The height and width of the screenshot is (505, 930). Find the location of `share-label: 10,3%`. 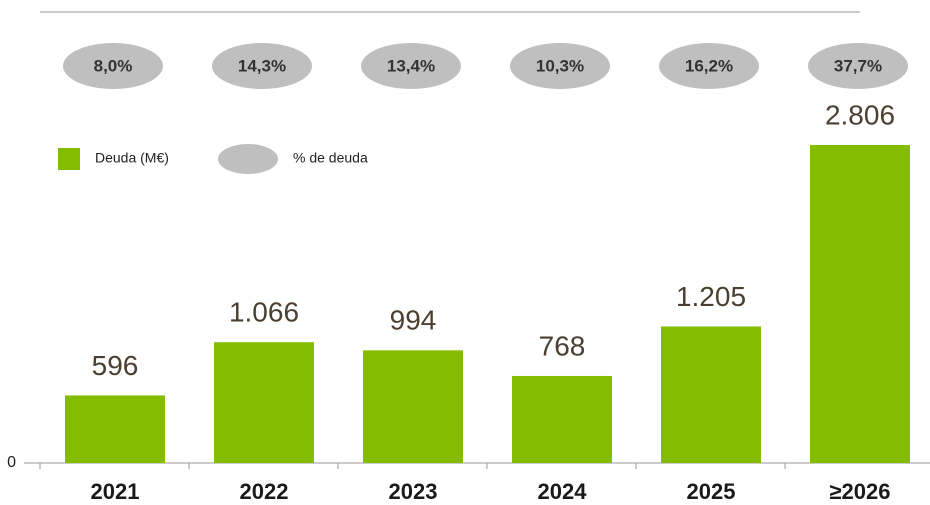

share-label: 10,3% is located at coordinates (560, 65).